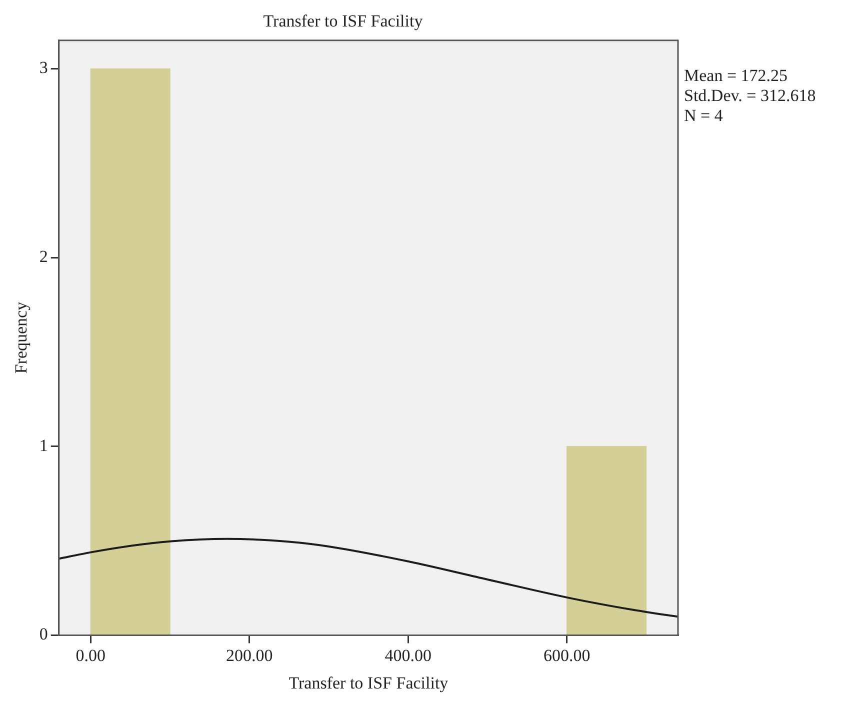  I want to click on text: Mean = 172.25, so click(736, 76).